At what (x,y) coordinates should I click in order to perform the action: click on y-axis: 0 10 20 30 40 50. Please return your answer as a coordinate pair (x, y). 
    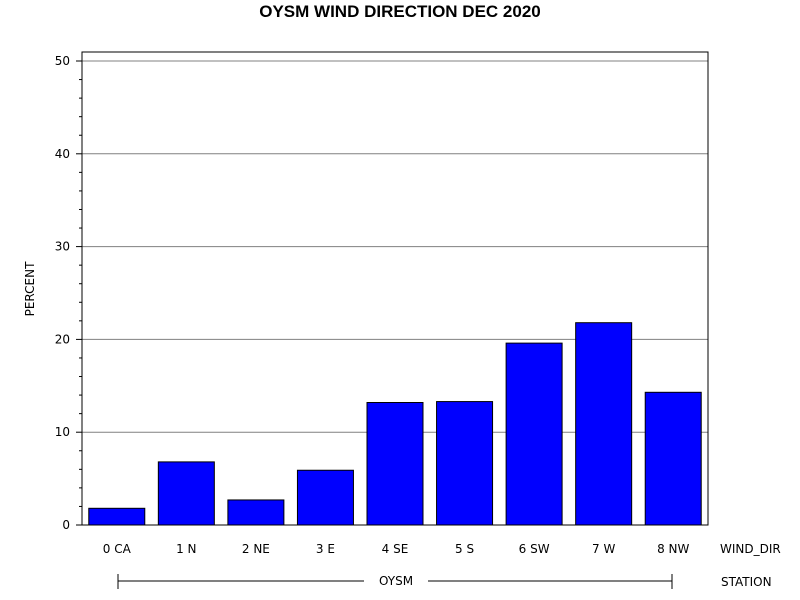
    Looking at the image, I should click on (68, 293).